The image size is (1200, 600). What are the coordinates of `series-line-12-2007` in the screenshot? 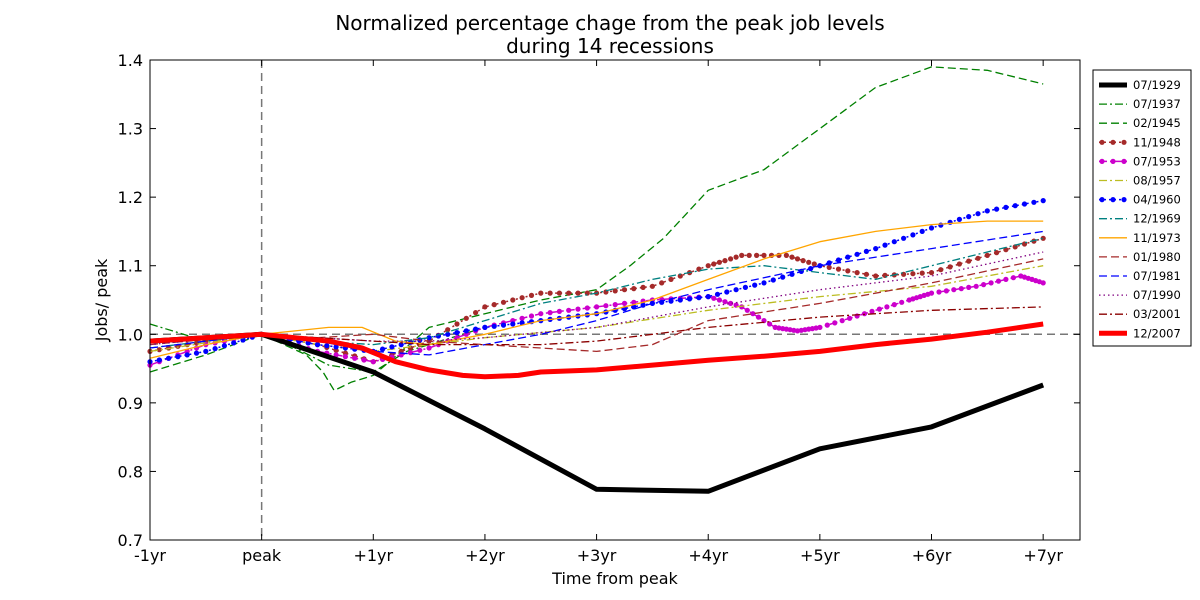 It's located at (596, 350).